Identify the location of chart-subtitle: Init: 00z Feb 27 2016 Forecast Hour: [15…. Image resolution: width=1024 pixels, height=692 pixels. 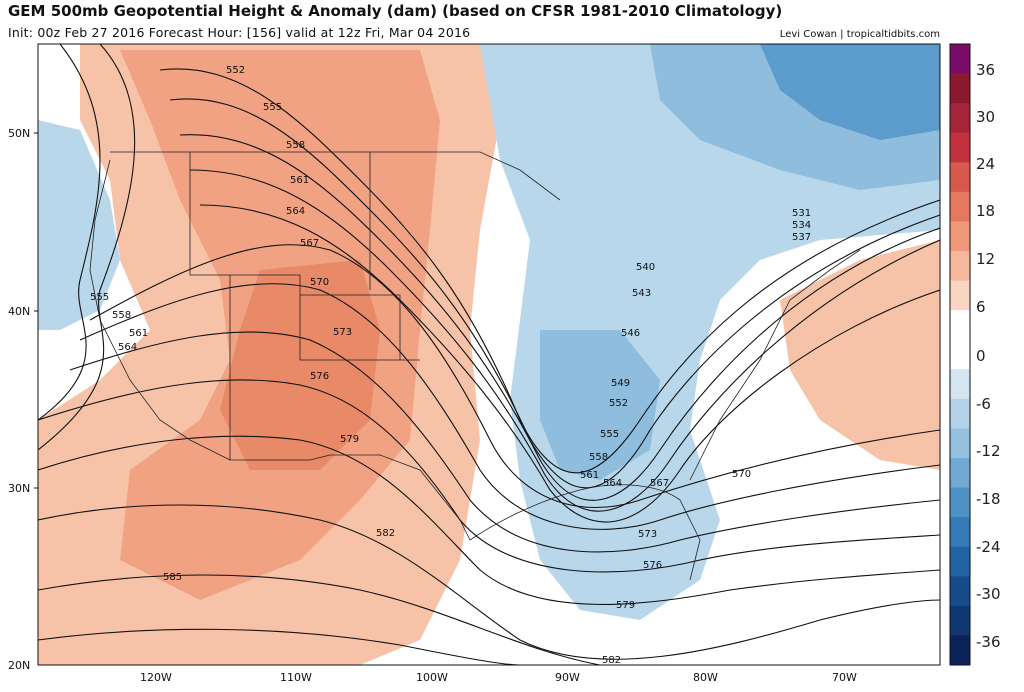
(239, 32).